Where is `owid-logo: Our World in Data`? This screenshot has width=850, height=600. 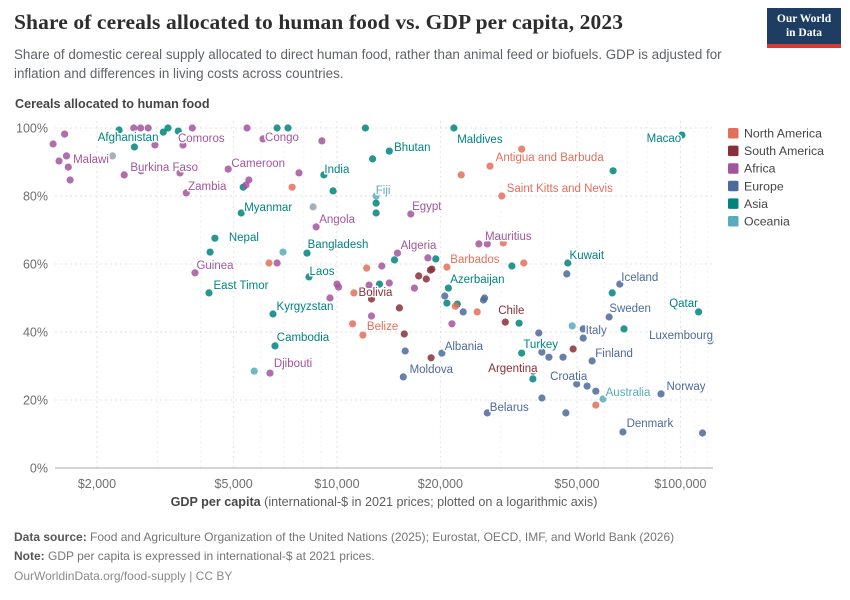
owid-logo: Our World in Data is located at coordinates (804, 28).